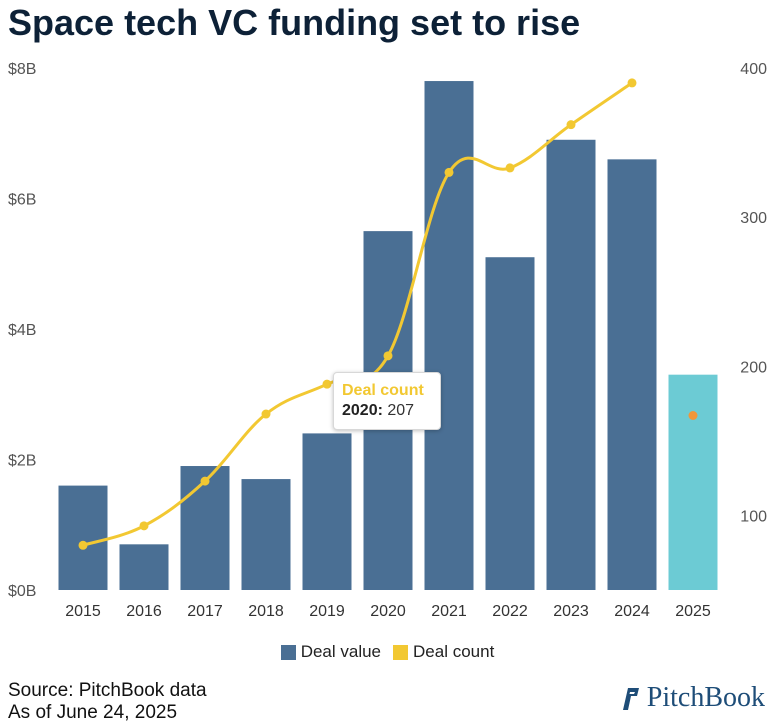  I want to click on source-note: Source: PitchBook data, so click(107, 690).